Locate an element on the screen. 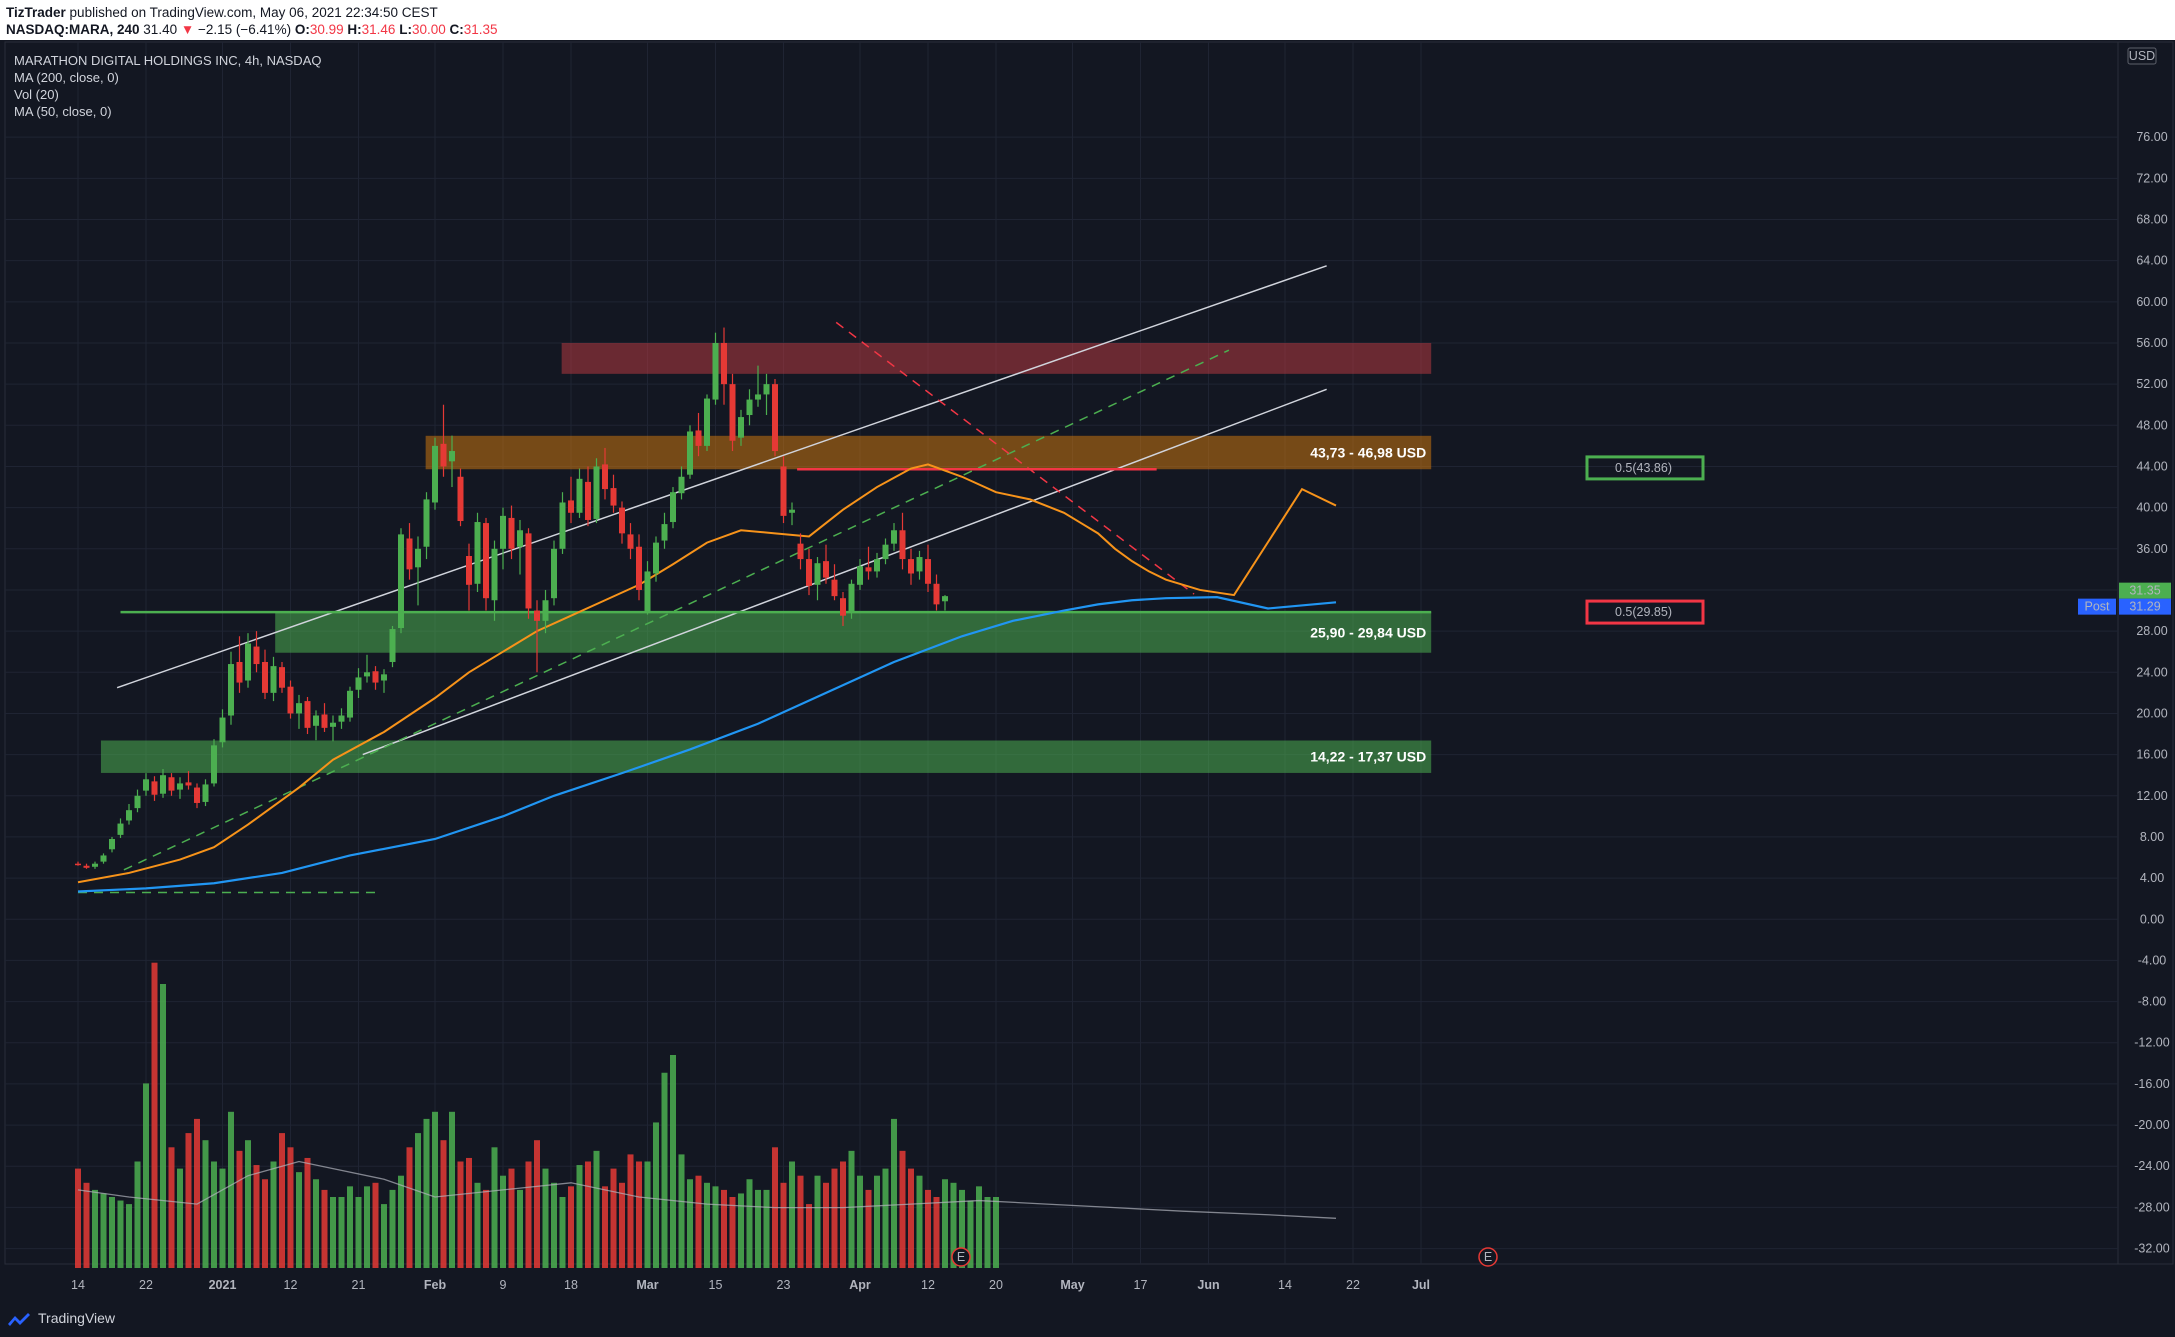 Image resolution: width=2175 pixels, height=1337 pixels. symbol-label: NASDAQ:MARA, 240 is located at coordinates (73, 29).